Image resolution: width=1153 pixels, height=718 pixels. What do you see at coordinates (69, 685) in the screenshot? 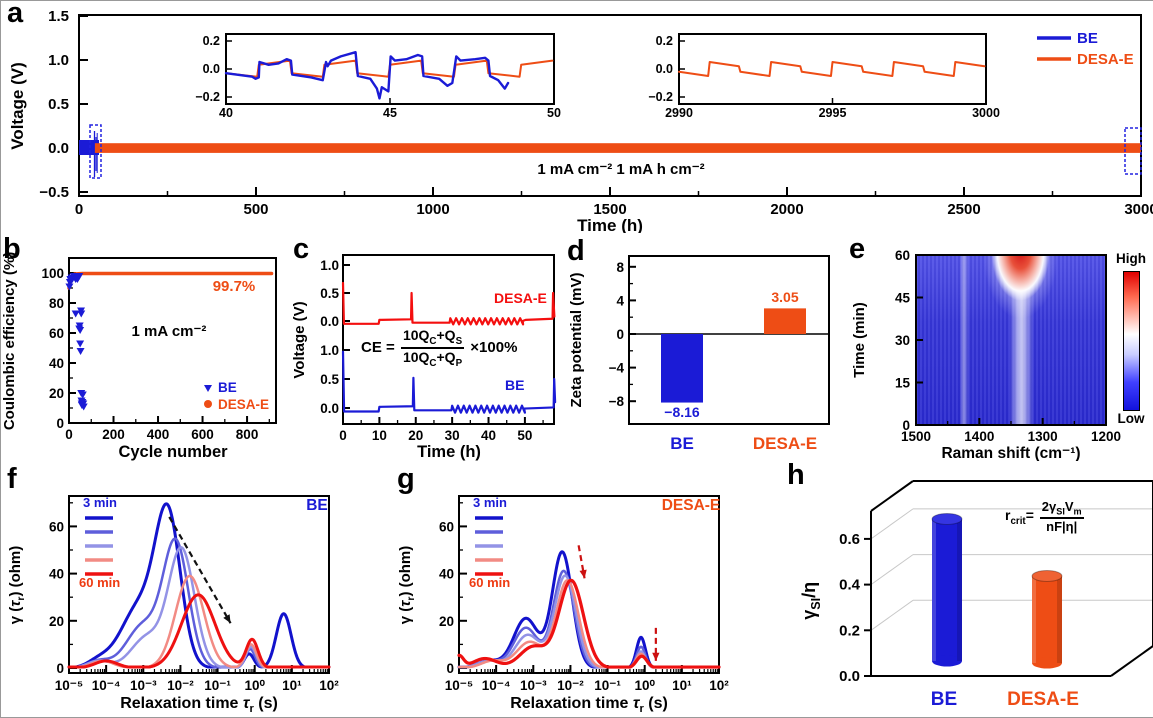
I see `tick-label: 10⁻⁵` at bounding box center [69, 685].